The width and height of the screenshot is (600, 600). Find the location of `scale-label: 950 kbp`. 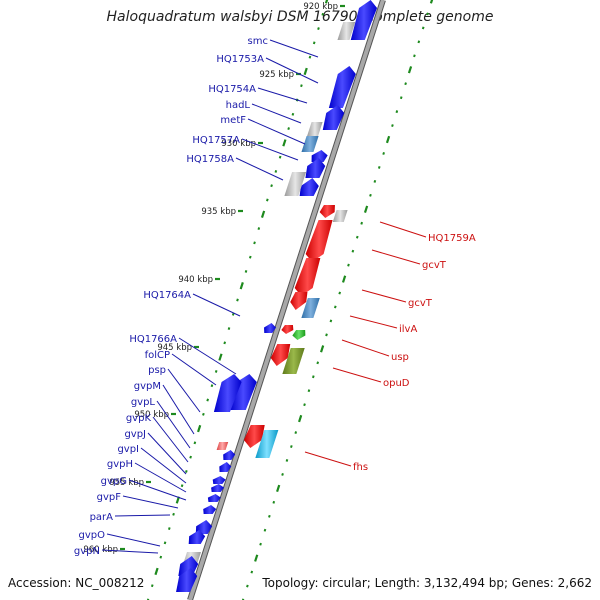

scale-label: 950 kbp is located at coordinates (151, 415).